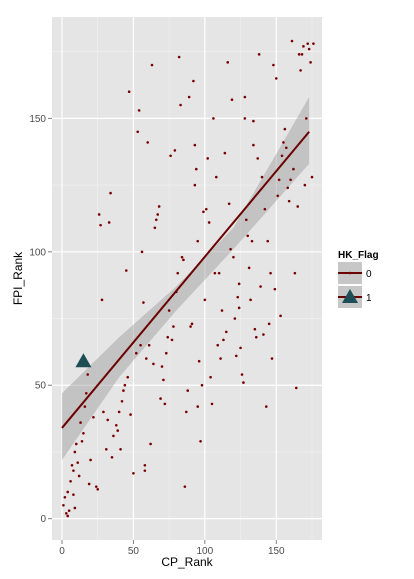 The image size is (414, 579). Describe the element at coordinates (350, 273) in the screenshot. I see `legend-key-point` at that location.